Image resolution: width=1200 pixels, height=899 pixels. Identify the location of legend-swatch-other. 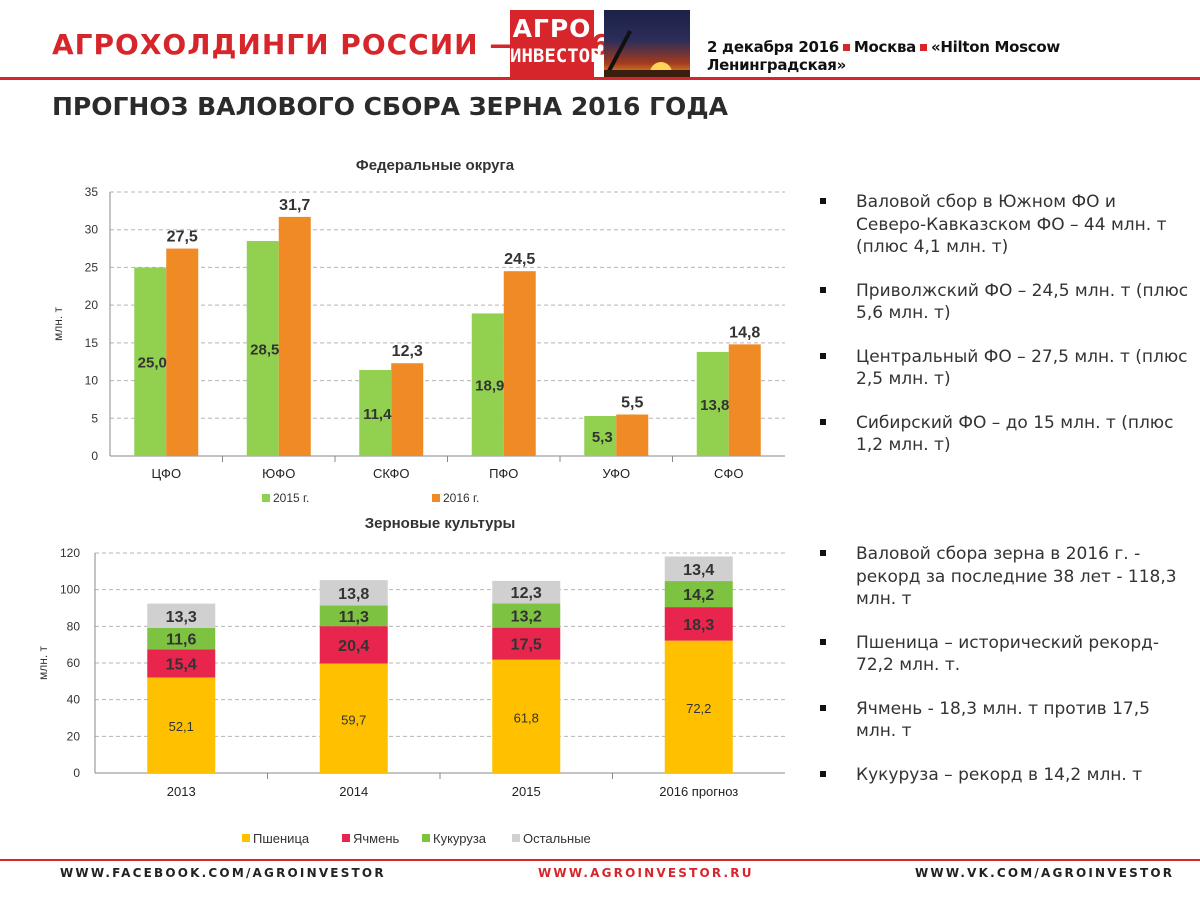
(516, 838).